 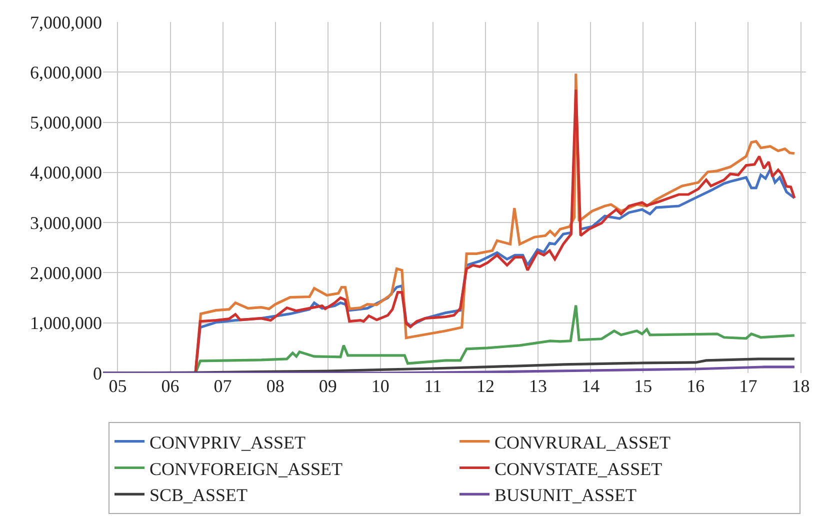 What do you see at coordinates (801, 386) in the screenshot?
I see `x-tick-label: 18` at bounding box center [801, 386].